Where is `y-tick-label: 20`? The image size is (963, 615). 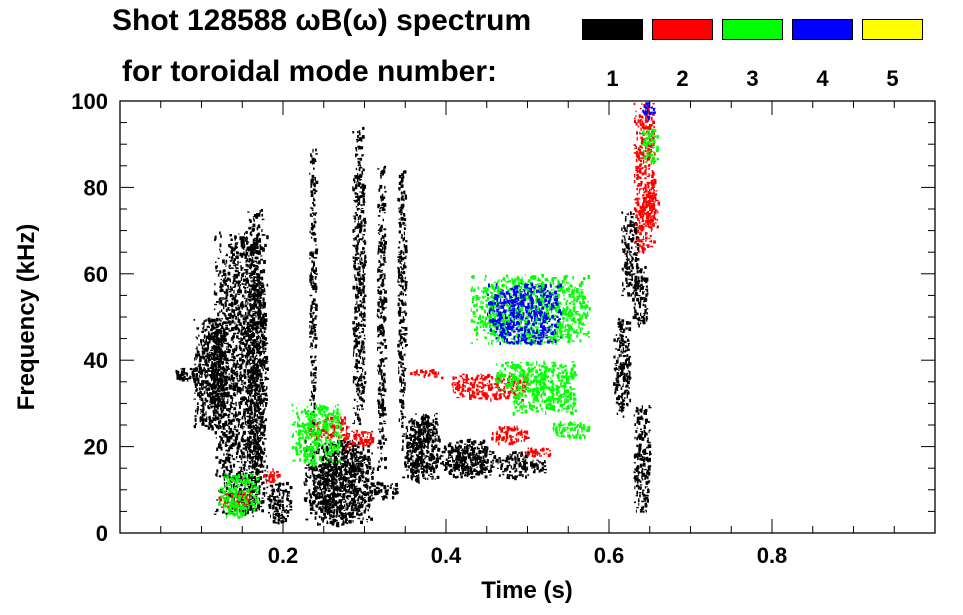
y-tick-label: 20 is located at coordinates (96, 447).